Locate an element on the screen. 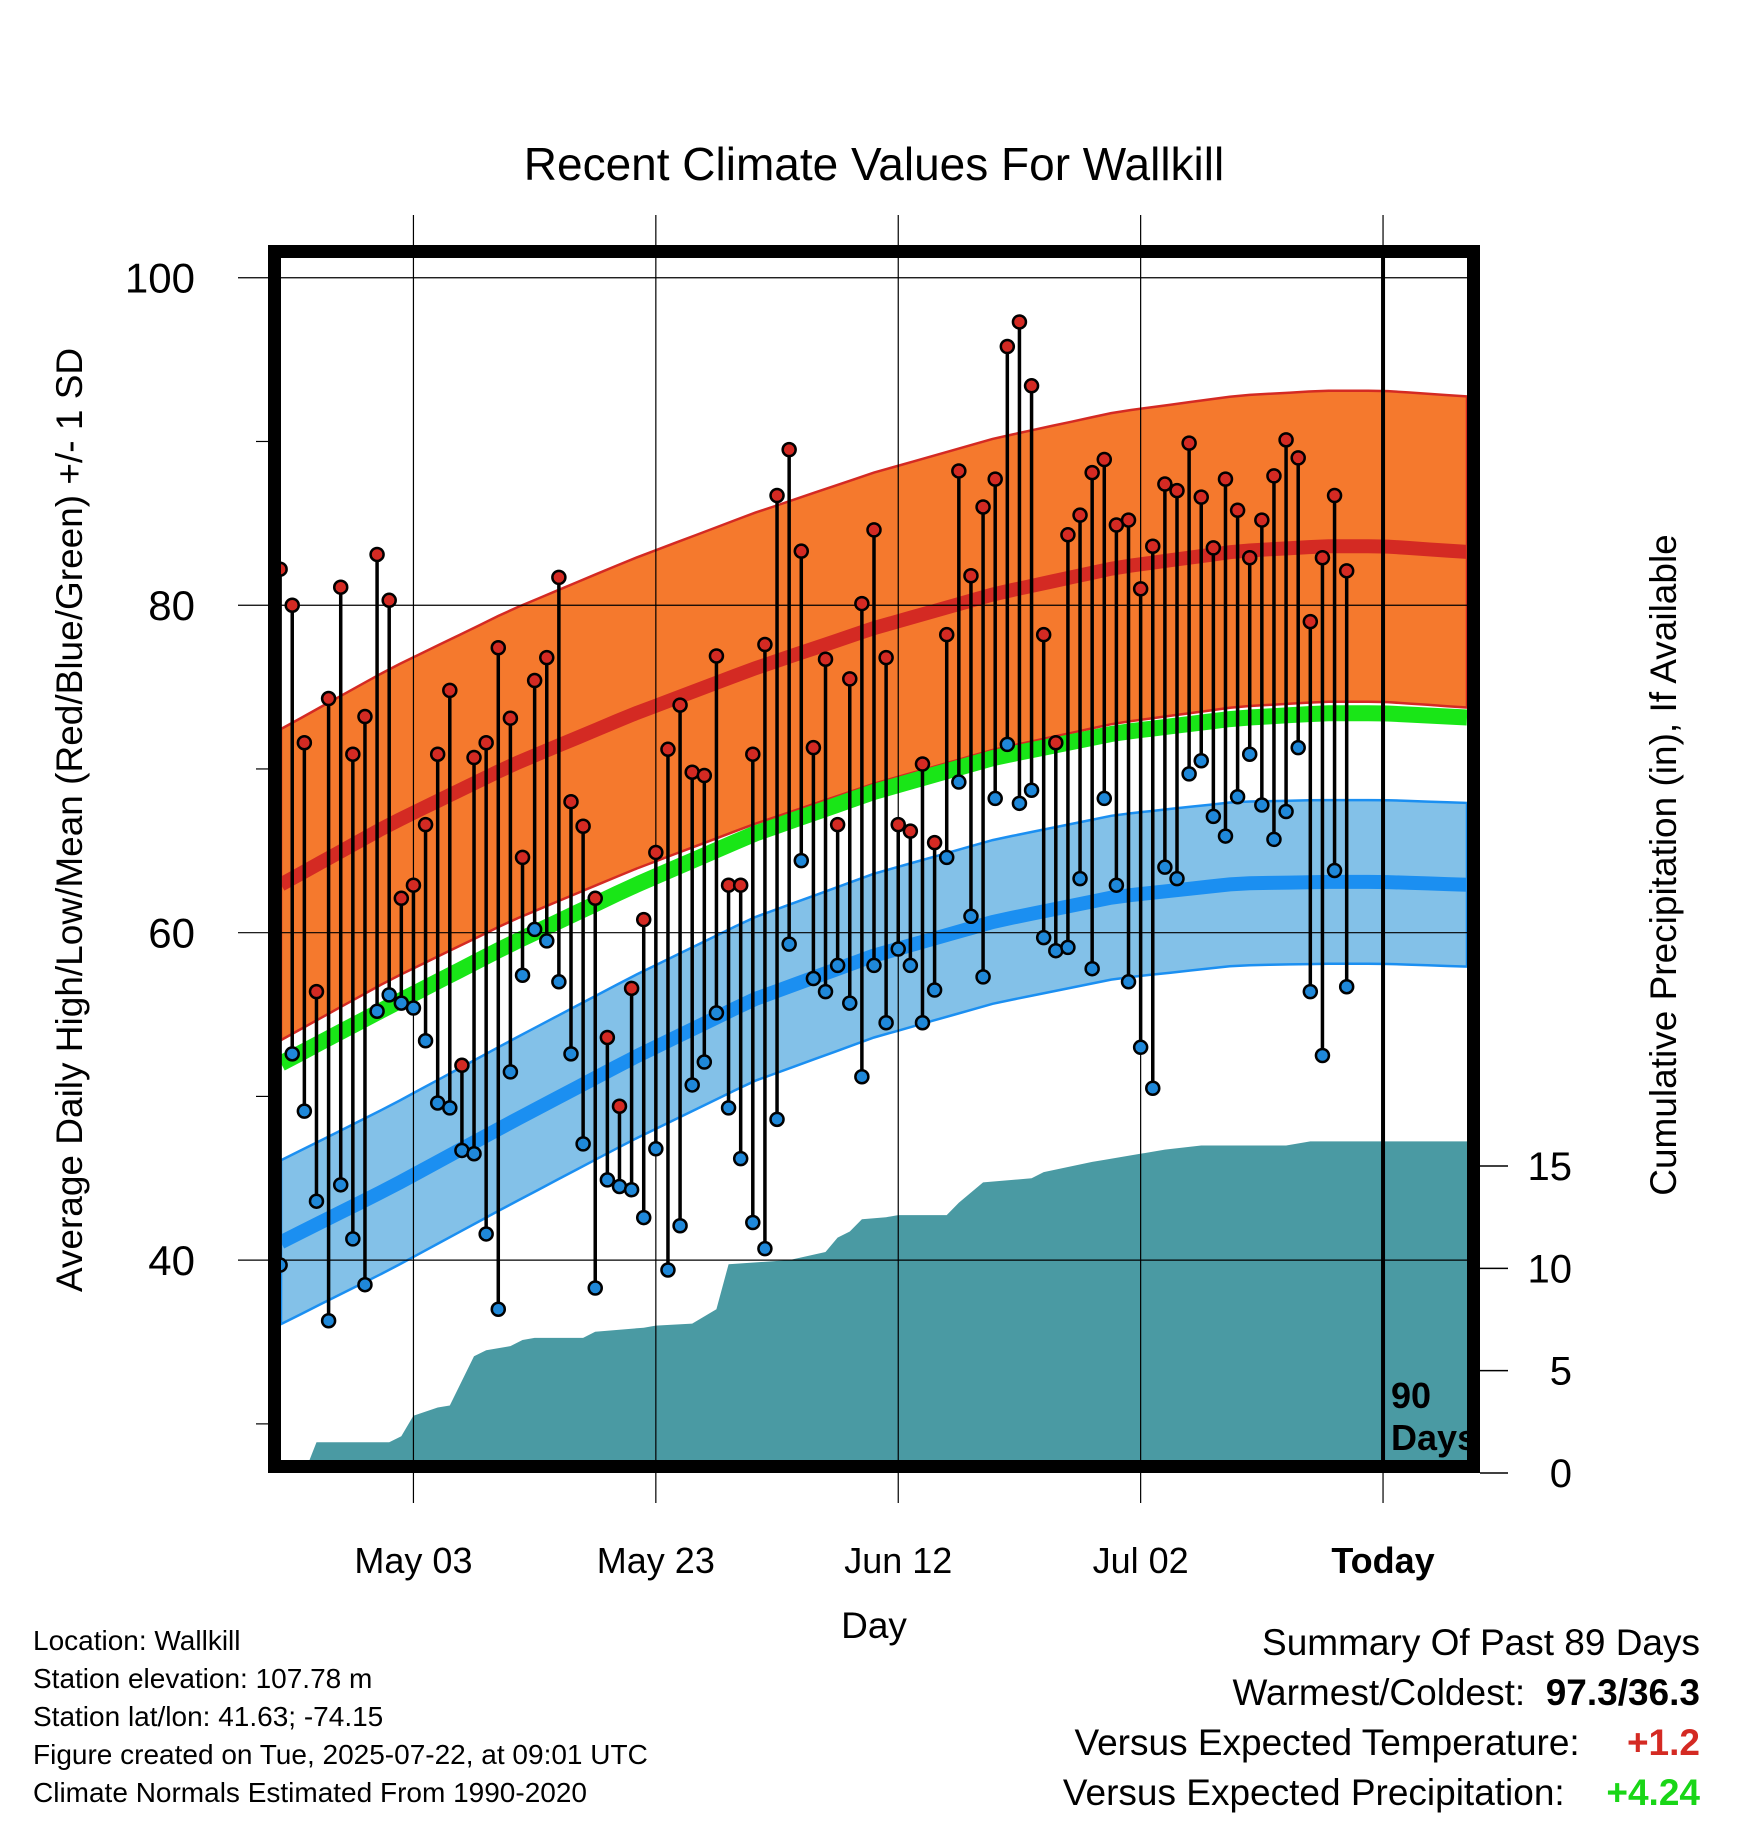 This screenshot has height=1828, width=1748. x-tick-label: May 23 is located at coordinates (656, 1560).